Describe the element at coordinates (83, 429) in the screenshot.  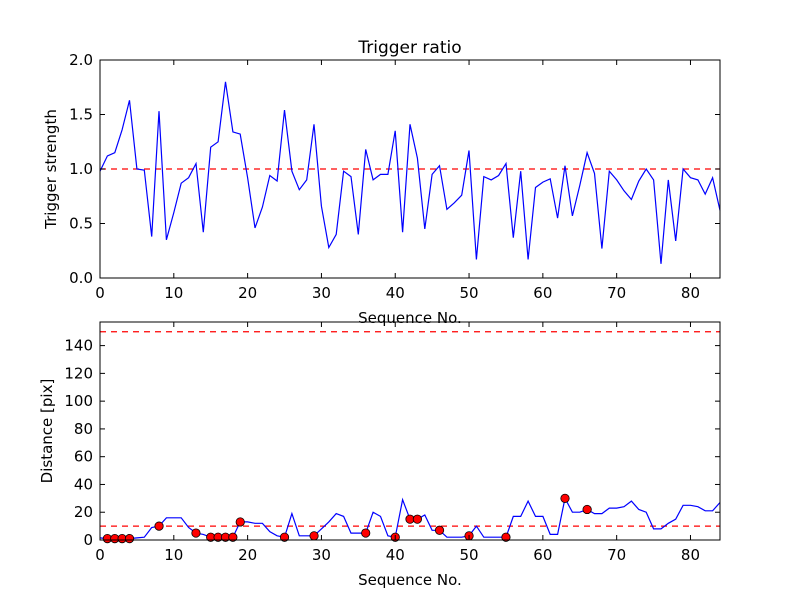
I see `y-tick-label: 80` at that location.